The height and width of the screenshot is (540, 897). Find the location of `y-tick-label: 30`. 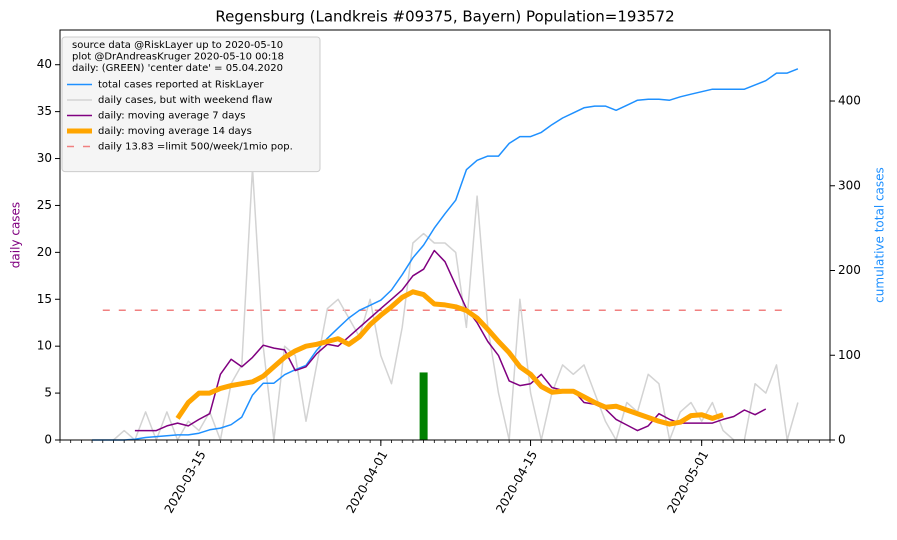

y-tick-label: 30 is located at coordinates (44, 158).